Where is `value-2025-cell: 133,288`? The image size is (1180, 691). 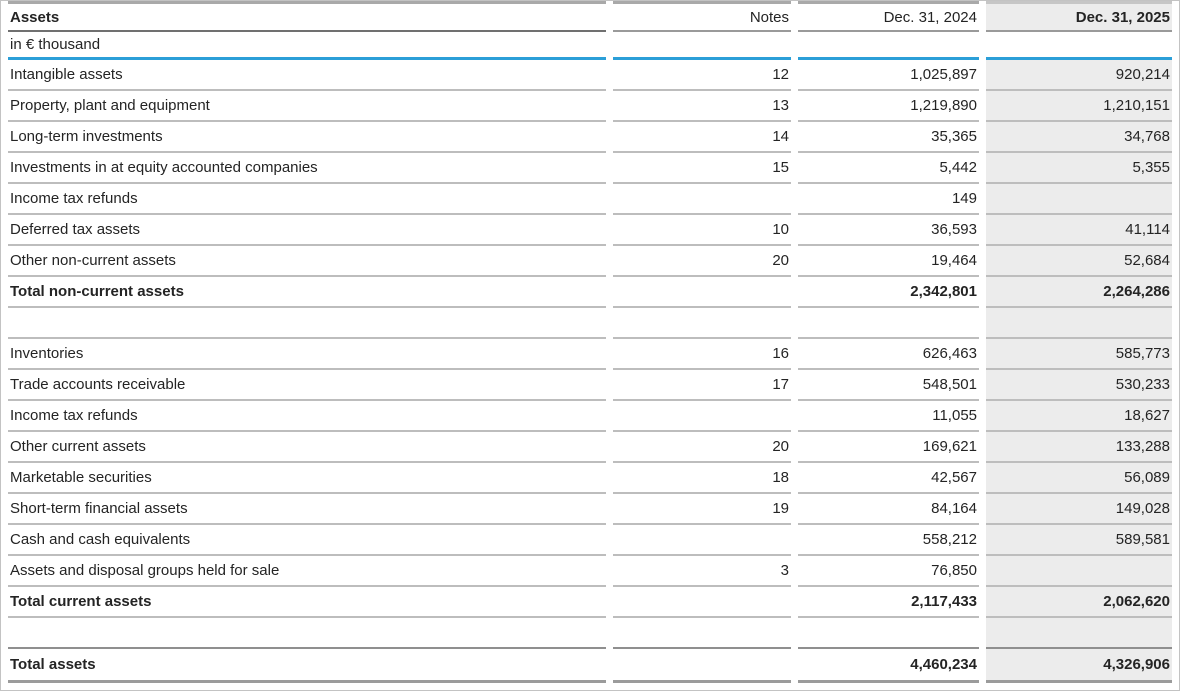 value-2025-cell: 133,288 is located at coordinates (1079, 447).